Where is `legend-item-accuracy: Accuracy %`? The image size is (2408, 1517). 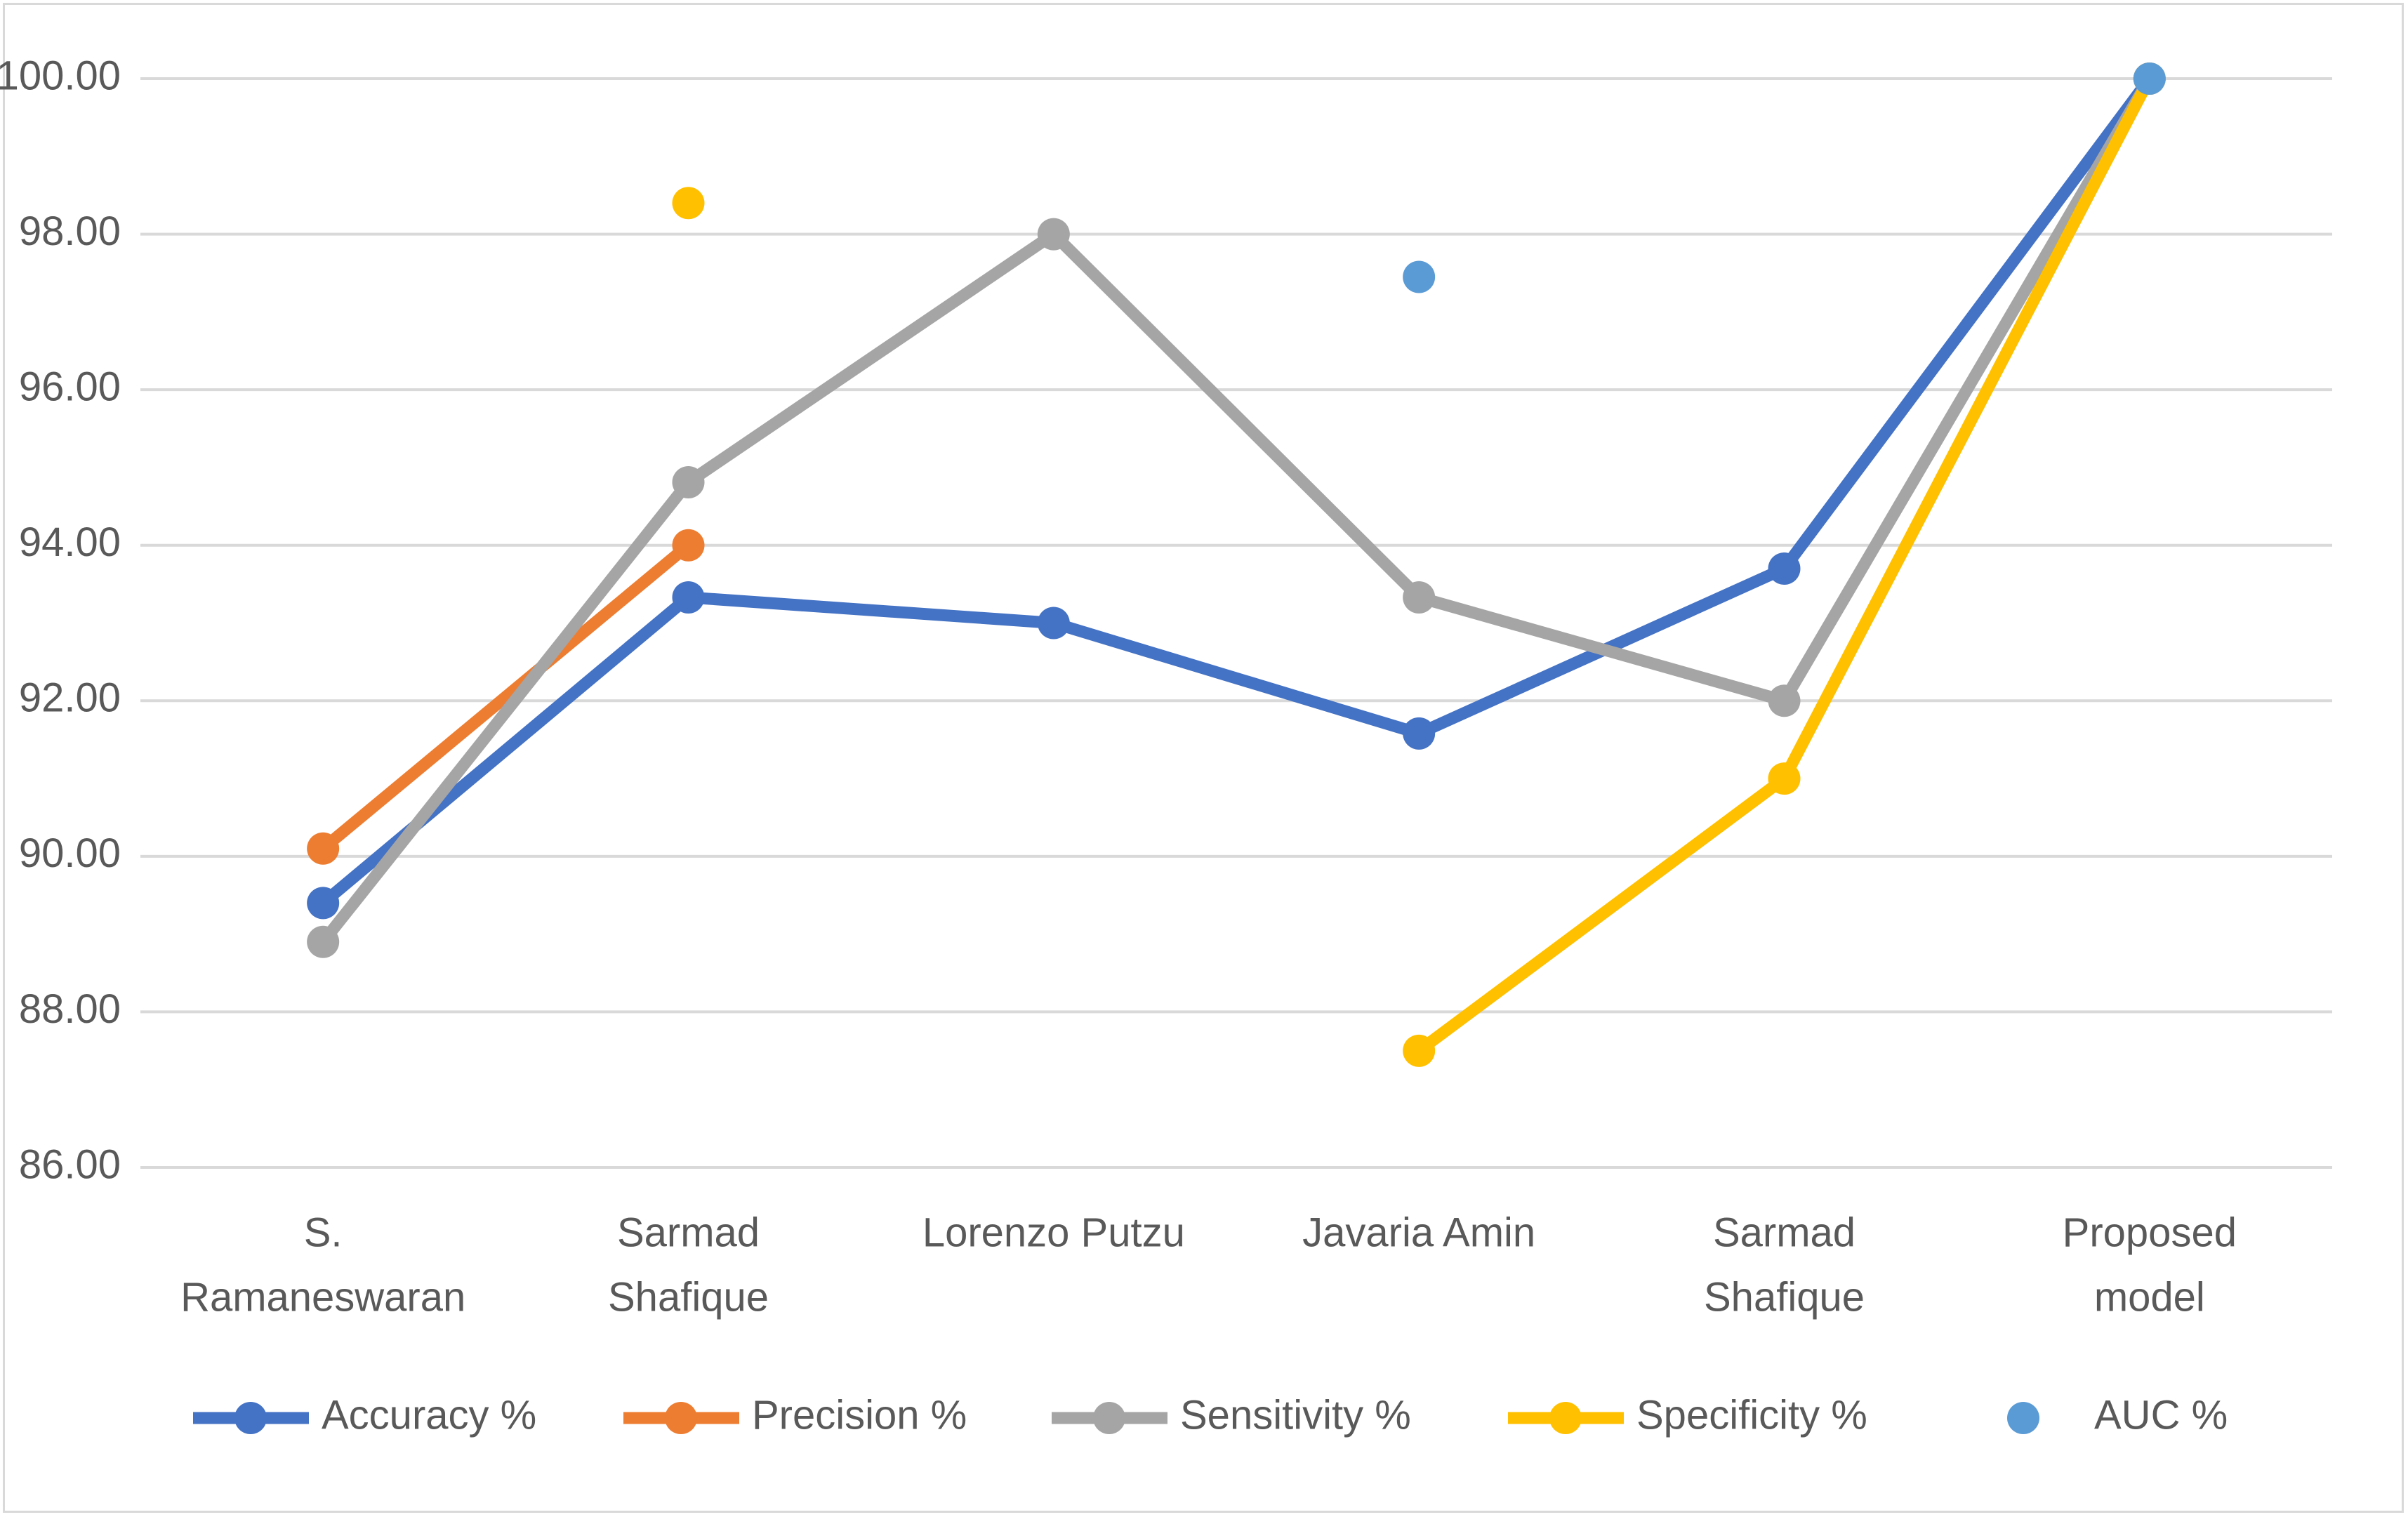
legend-item-accuracy: Accuracy % is located at coordinates (364, 1415).